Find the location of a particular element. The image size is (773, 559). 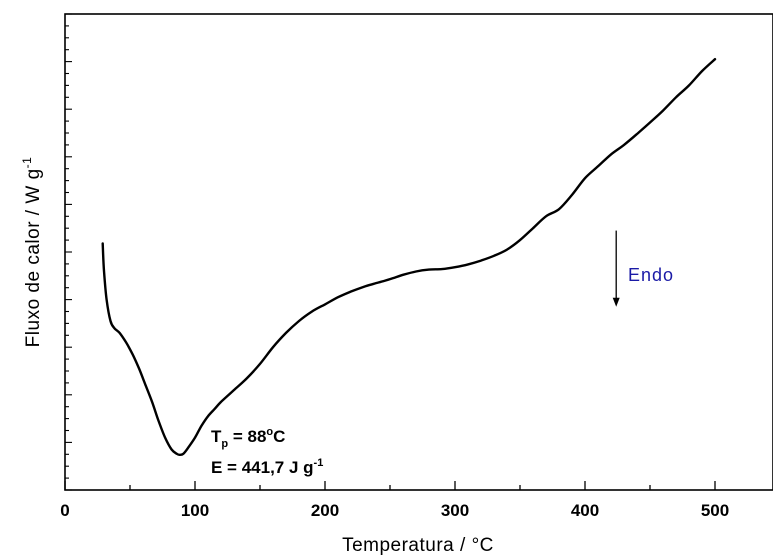

y-axis-title: Fluxo de calor / W g-1 is located at coordinates (32, 252).